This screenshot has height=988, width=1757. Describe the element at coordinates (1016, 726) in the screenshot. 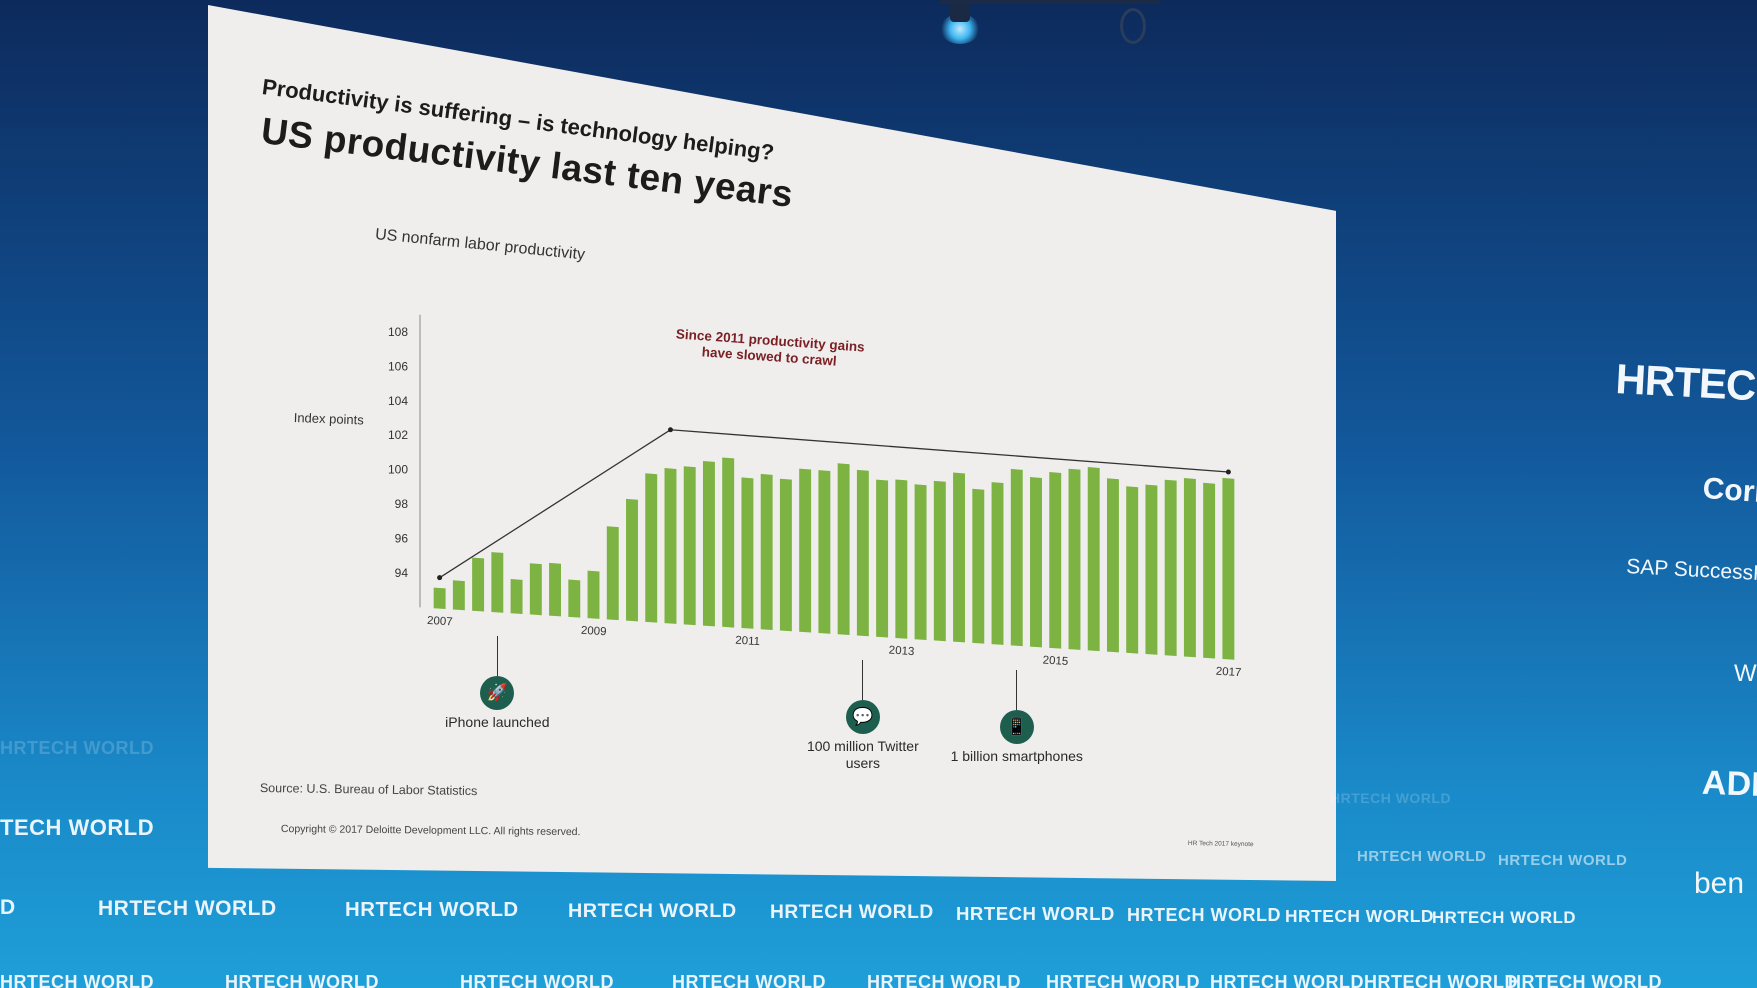

I see `smartphone-icon: 📱` at that location.